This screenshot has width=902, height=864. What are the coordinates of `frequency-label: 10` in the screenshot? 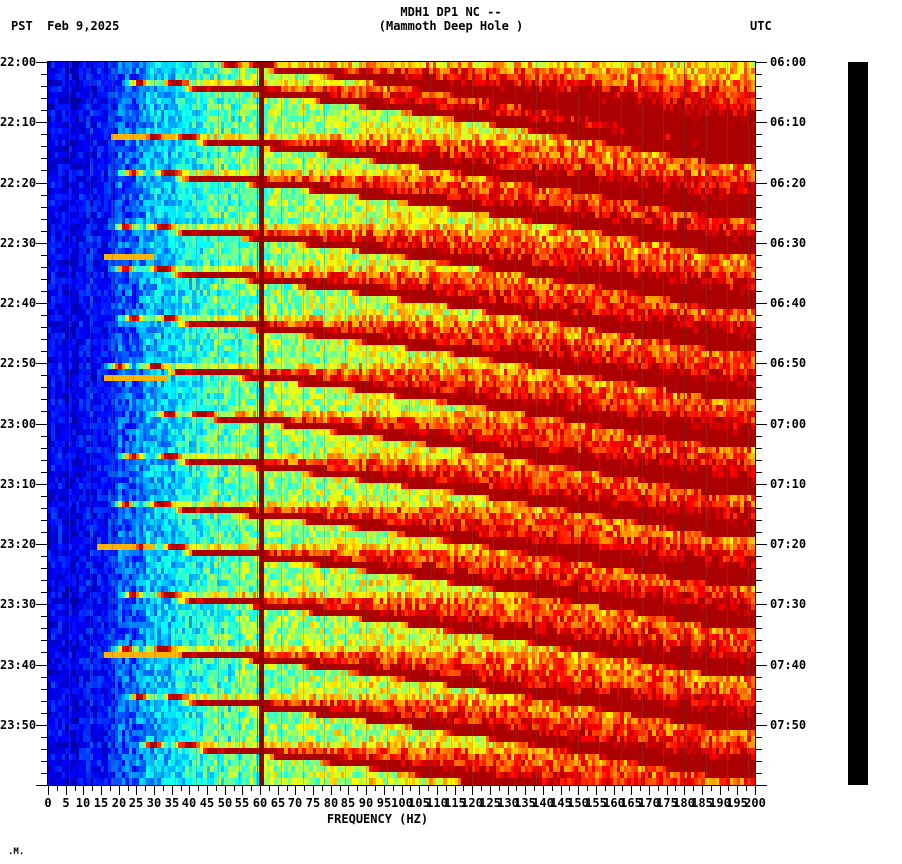 It's located at (83, 803).